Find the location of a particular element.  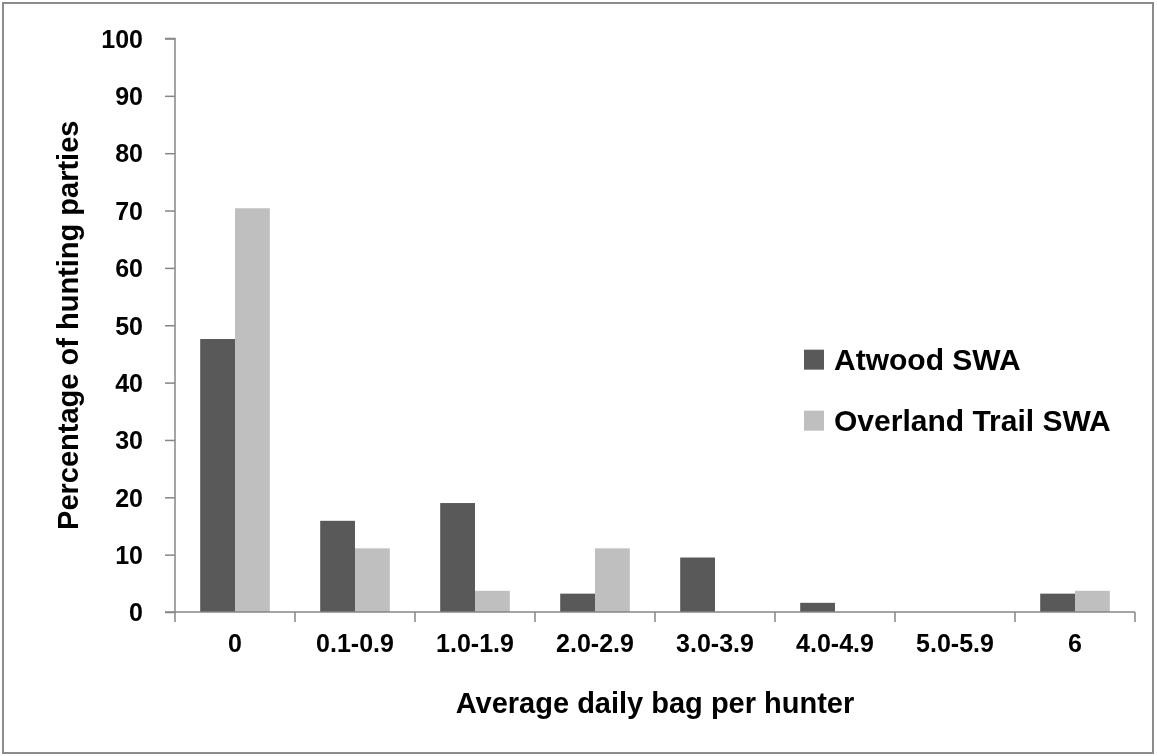

y-tick-label: 70 is located at coordinates (129, 210).